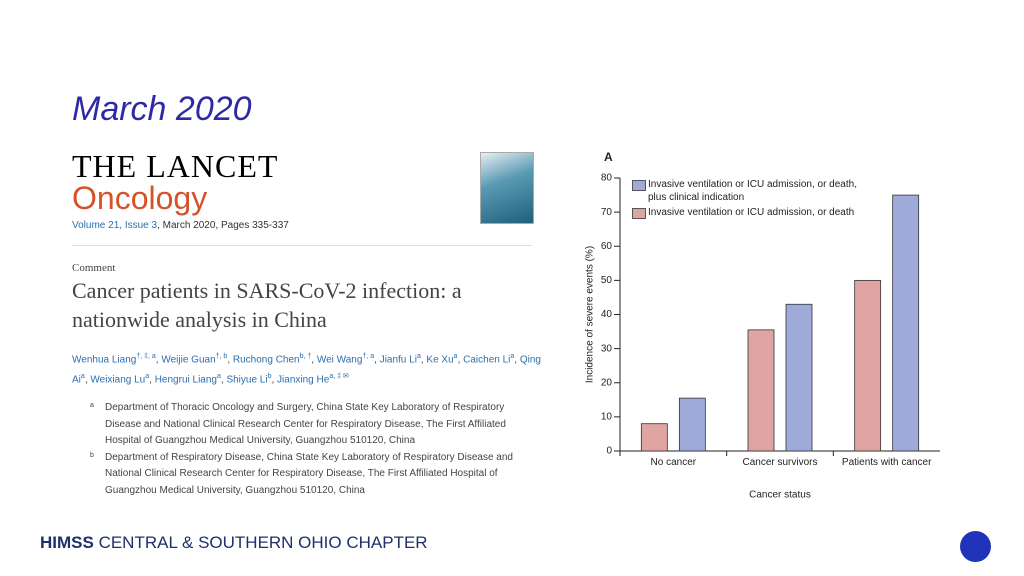 The width and height of the screenshot is (1024, 576). Describe the element at coordinates (607, 314) in the screenshot. I see `y-tick-label: 40` at that location.